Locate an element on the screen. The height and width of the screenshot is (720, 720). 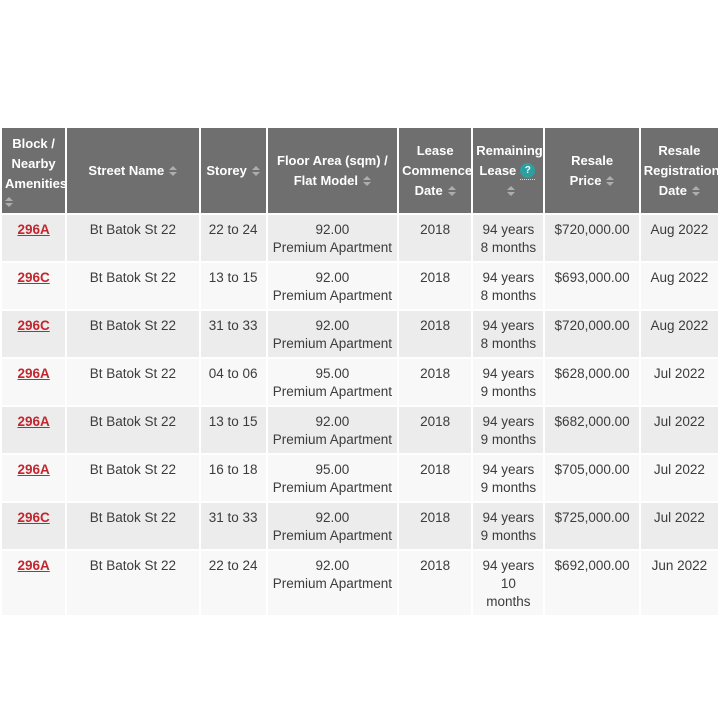
col-header-label: Lease Commence Date is located at coordinates (437, 170).